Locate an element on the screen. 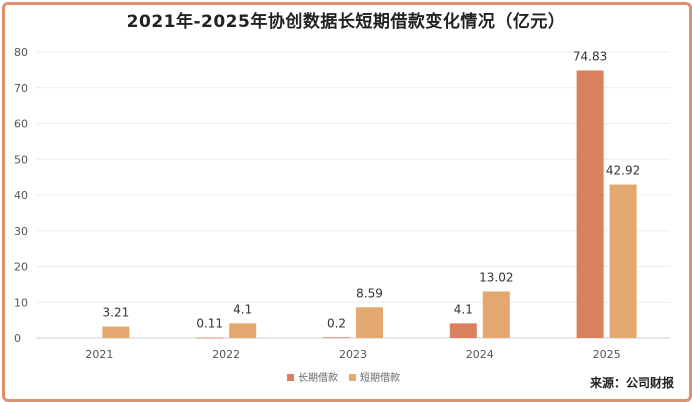  y-tick-label: 40 is located at coordinates (21, 195).